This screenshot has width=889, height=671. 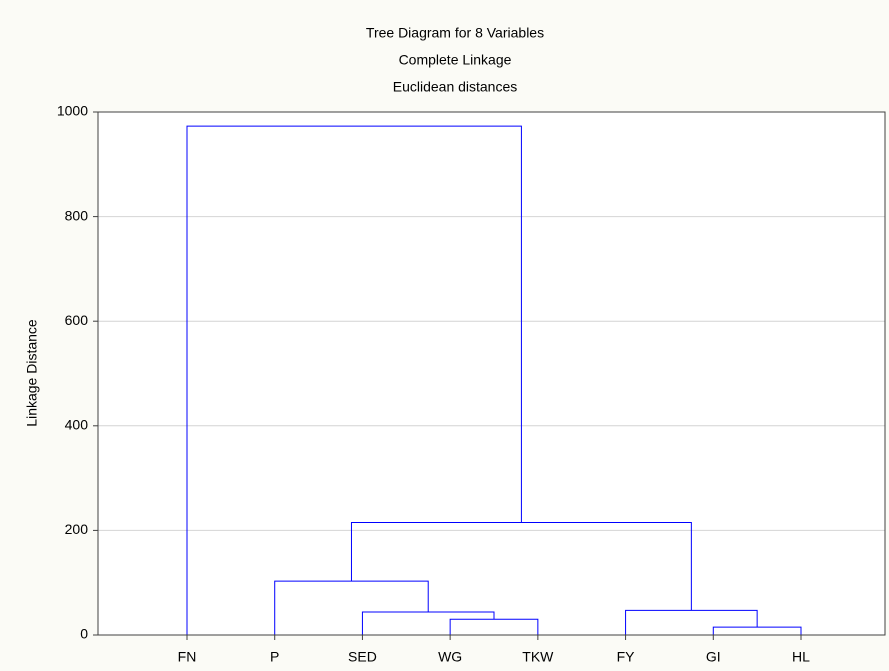 I want to click on chart-subtitle: Euclidean distances, so click(x=455, y=87).